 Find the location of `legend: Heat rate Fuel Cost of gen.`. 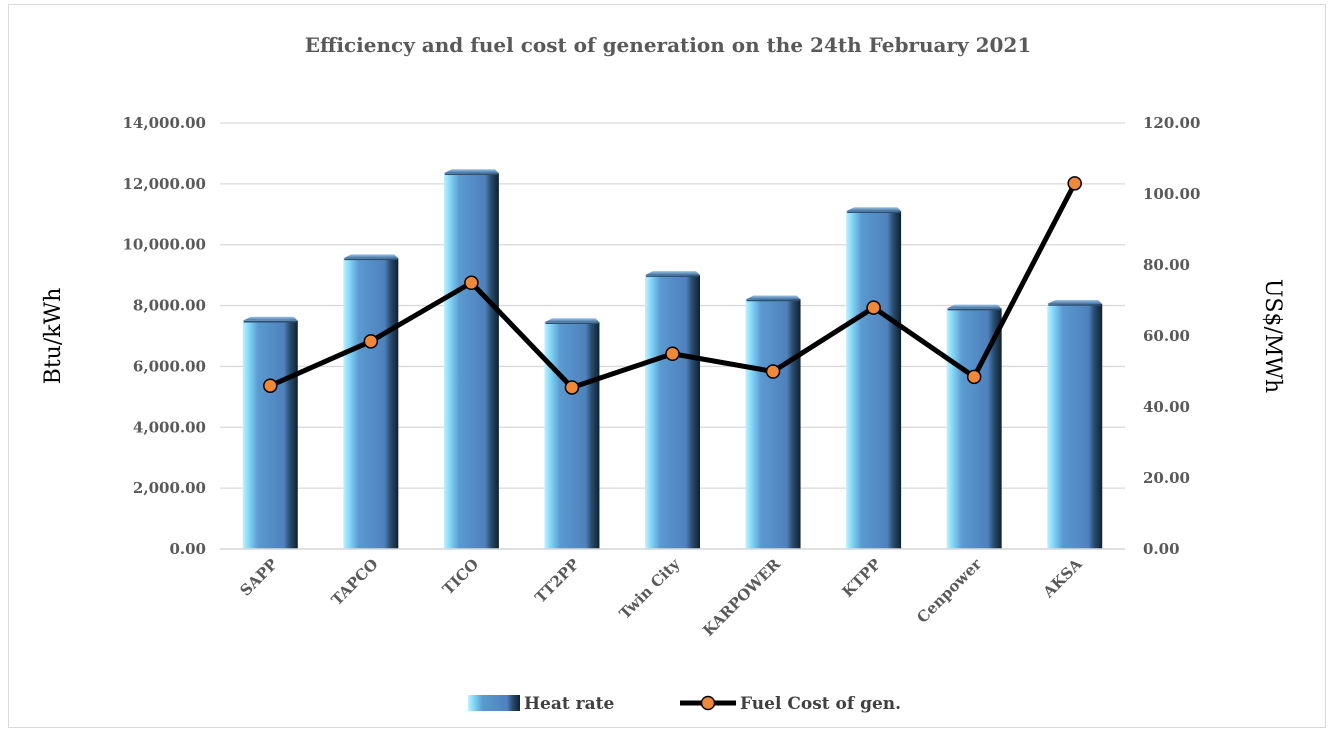

legend: Heat rate Fuel Cost of gen. is located at coordinates (684, 704).